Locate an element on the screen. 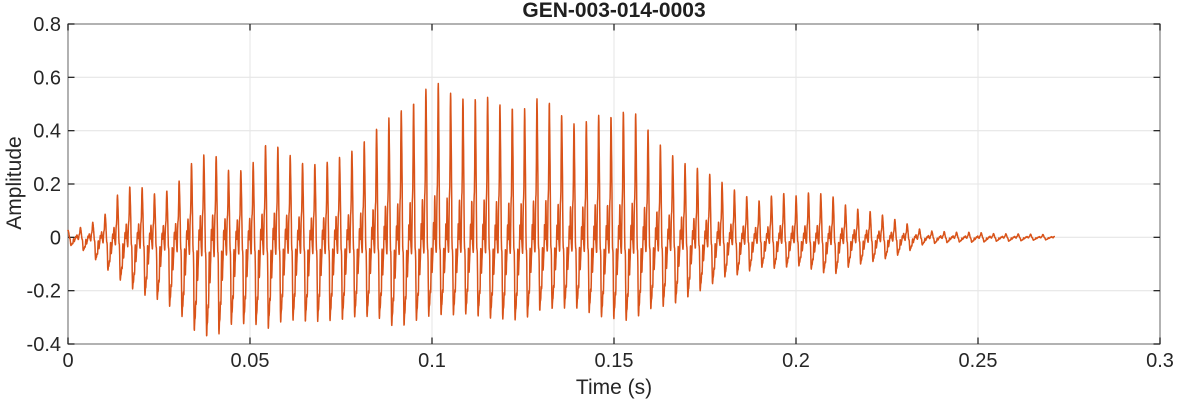  x-tick-label: 0 is located at coordinates (67, 361).